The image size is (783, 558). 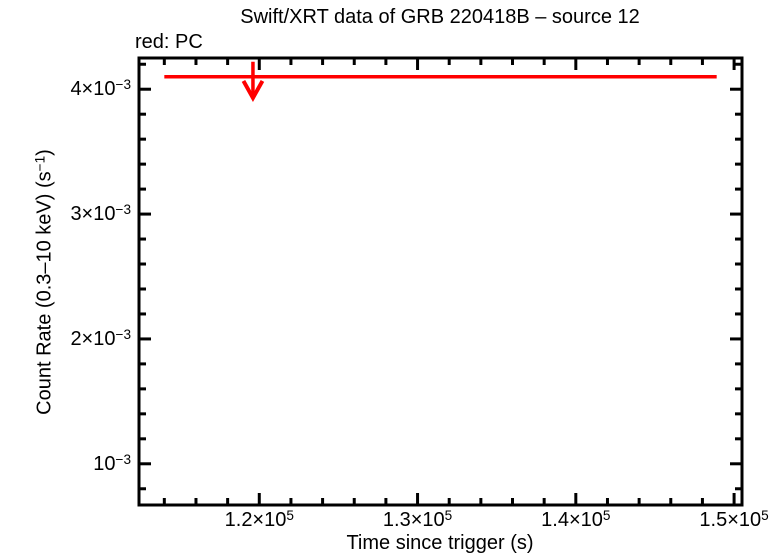 I want to click on y-tick-label: 2×10⁻³, so click(x=100, y=338).